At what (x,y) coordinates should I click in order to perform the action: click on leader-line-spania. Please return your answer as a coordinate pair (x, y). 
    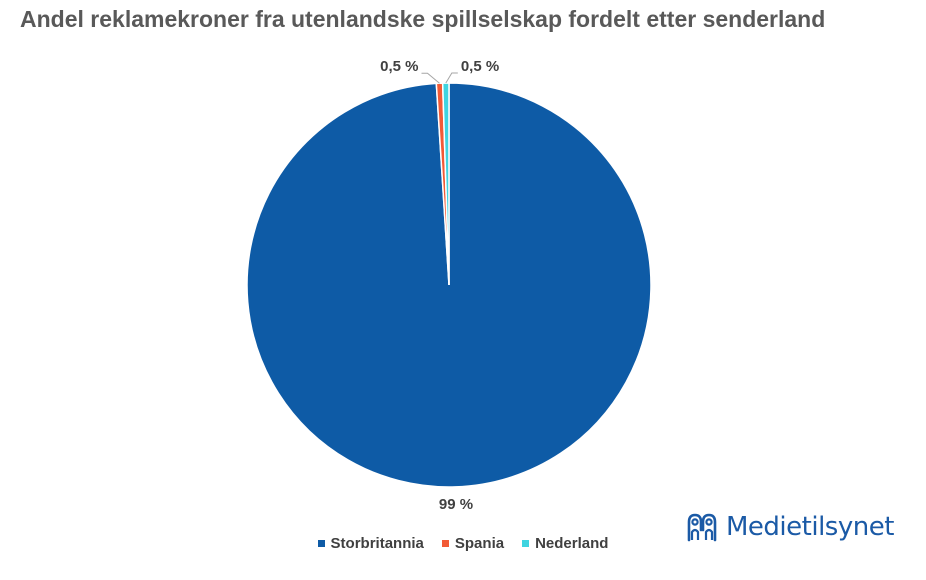
    Looking at the image, I should click on (430, 78).